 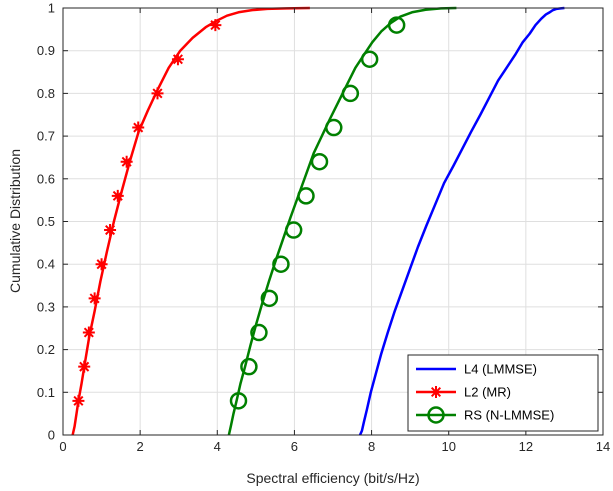 What do you see at coordinates (217, 446) in the screenshot?
I see `x-tick-label-2: 4` at bounding box center [217, 446].